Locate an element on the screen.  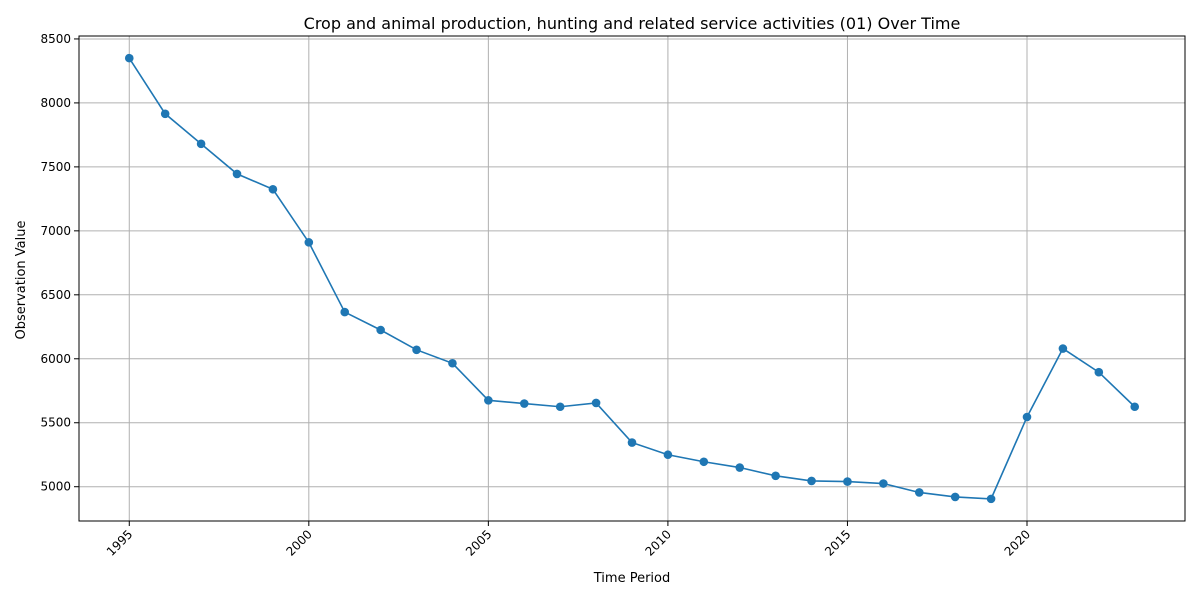
y-tick-label: 8000 is located at coordinates (55, 103).